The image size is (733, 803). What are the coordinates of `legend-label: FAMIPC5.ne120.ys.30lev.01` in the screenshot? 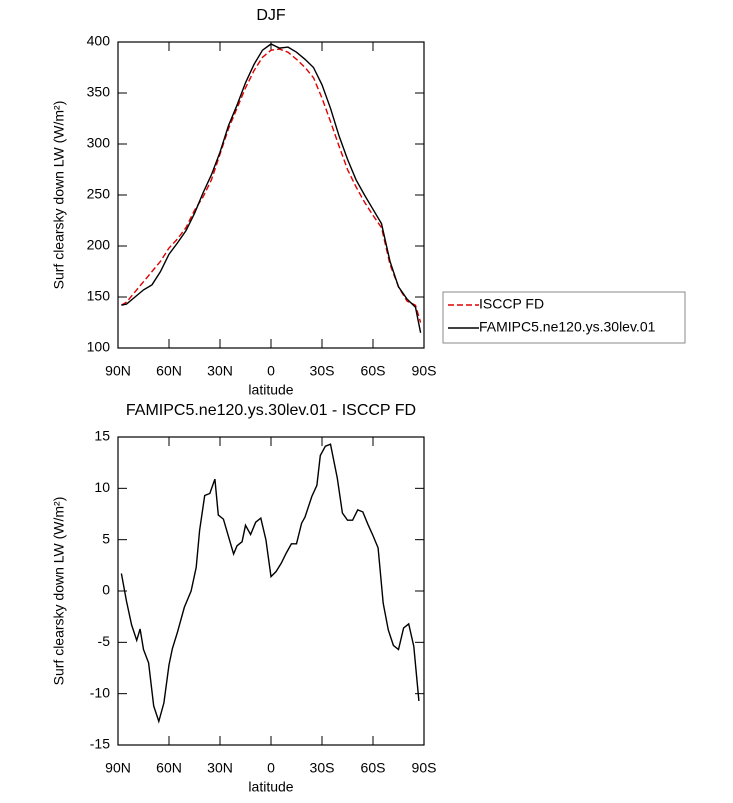 It's located at (567, 327).